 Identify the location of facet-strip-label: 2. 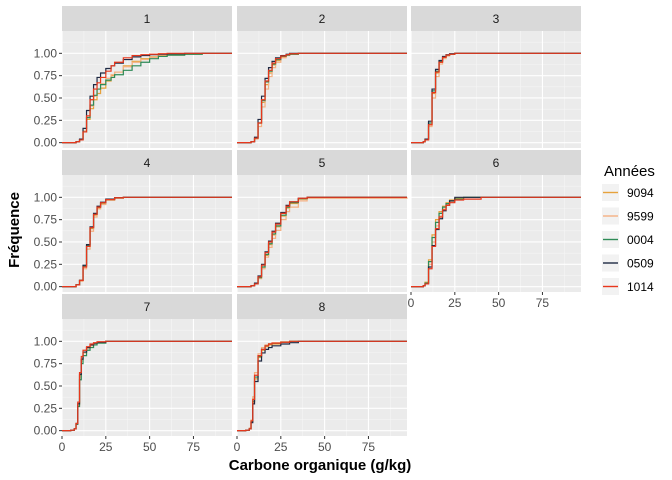
(322, 19).